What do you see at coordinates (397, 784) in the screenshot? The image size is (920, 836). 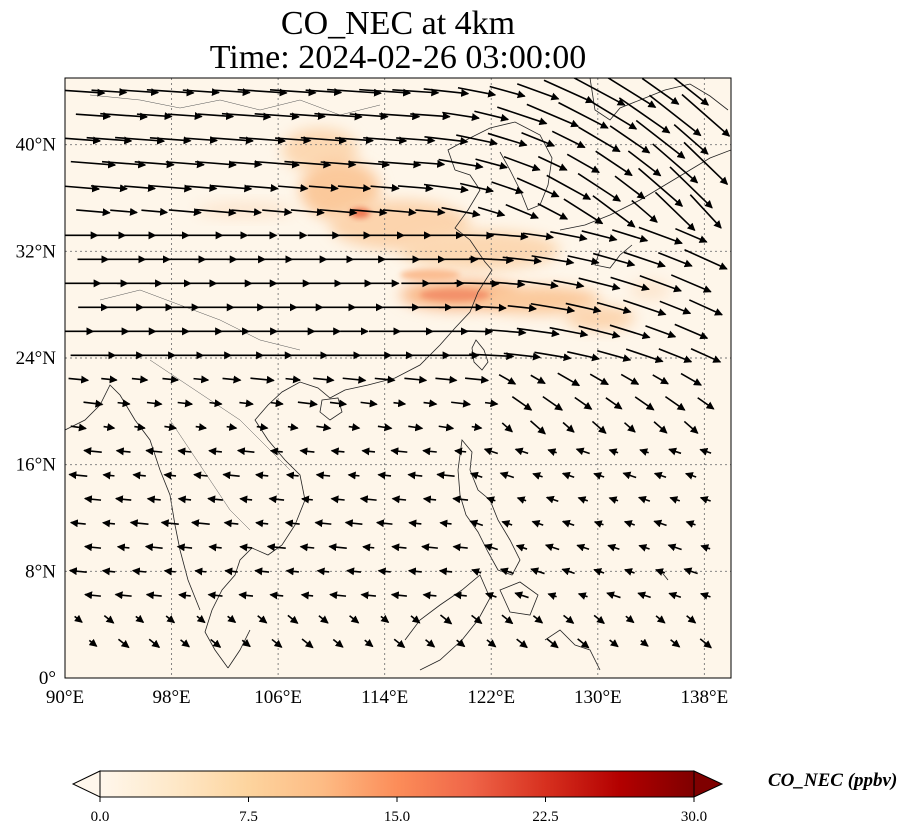 I see `colorbar-body` at bounding box center [397, 784].